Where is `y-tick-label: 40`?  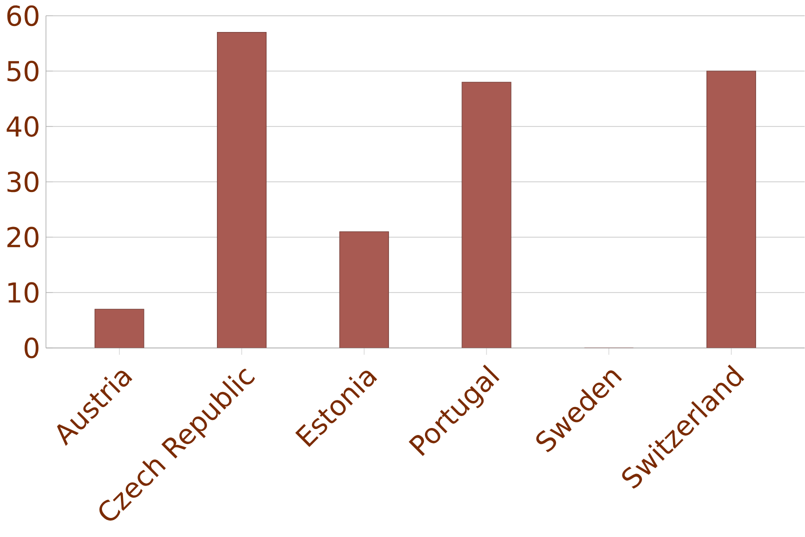 y-tick-label: 40 is located at coordinates (22, 126).